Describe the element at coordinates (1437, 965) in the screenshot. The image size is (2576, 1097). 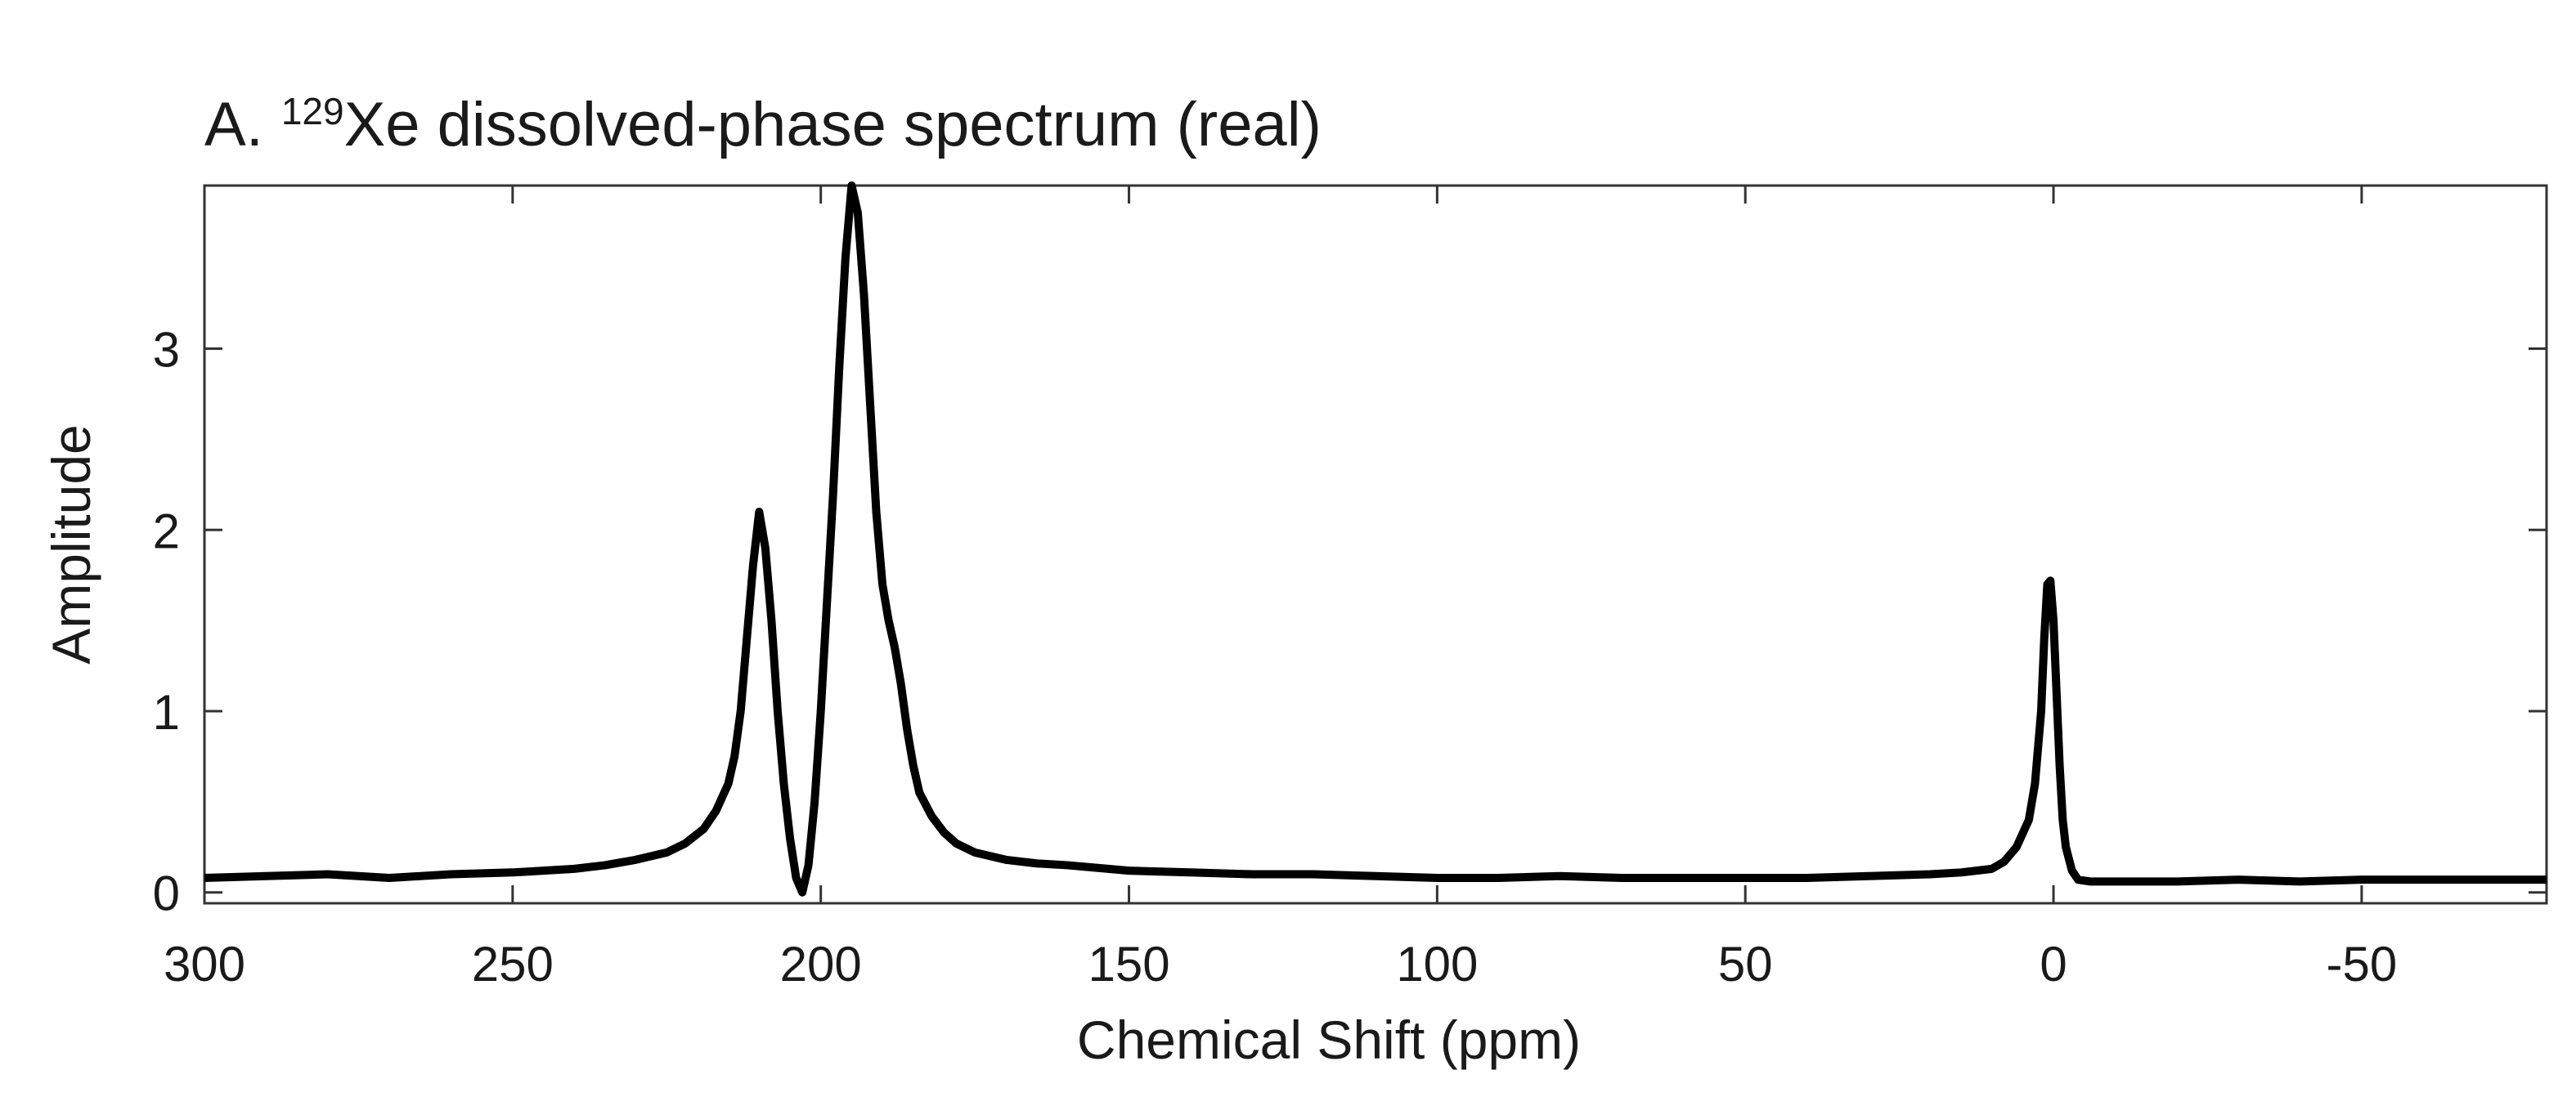
I see `x-tick-label: 100` at that location.